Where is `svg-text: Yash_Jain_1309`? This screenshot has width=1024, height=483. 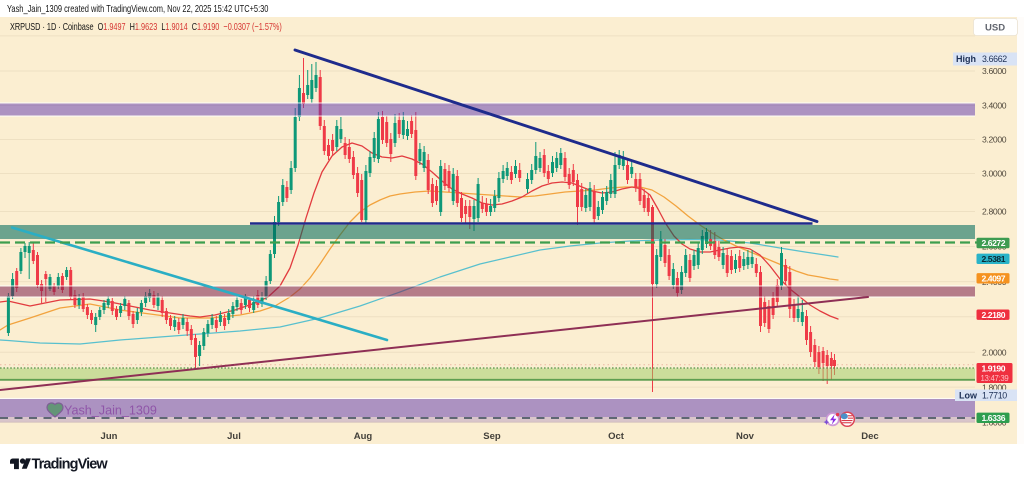
svg-text: Yash_Jain_1309 is located at coordinates (110, 411).